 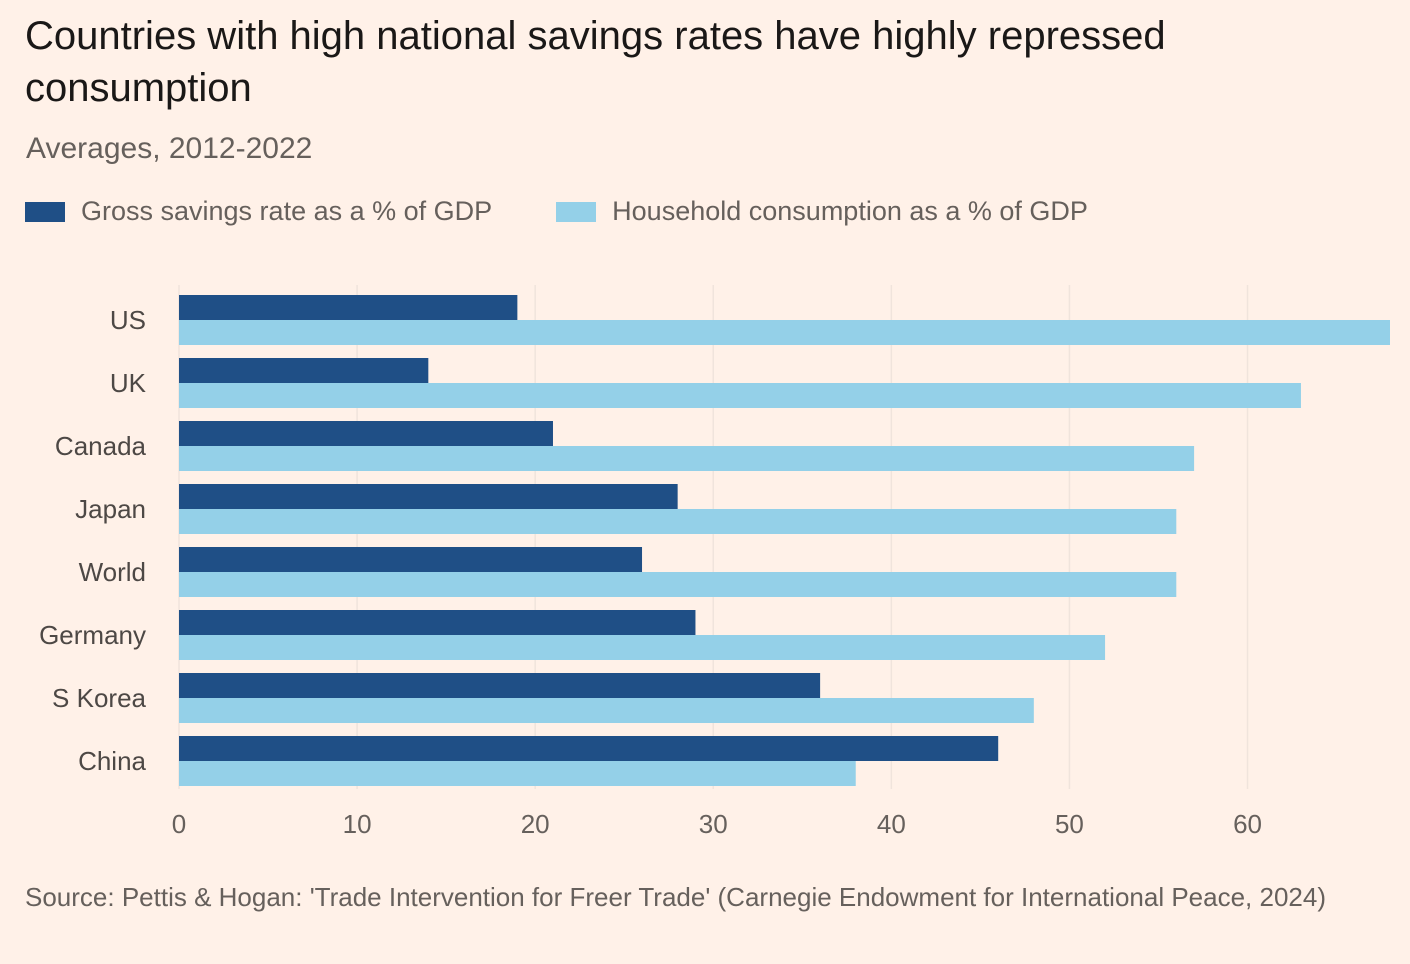 I want to click on legend-swatch-consumption, so click(x=576, y=211).